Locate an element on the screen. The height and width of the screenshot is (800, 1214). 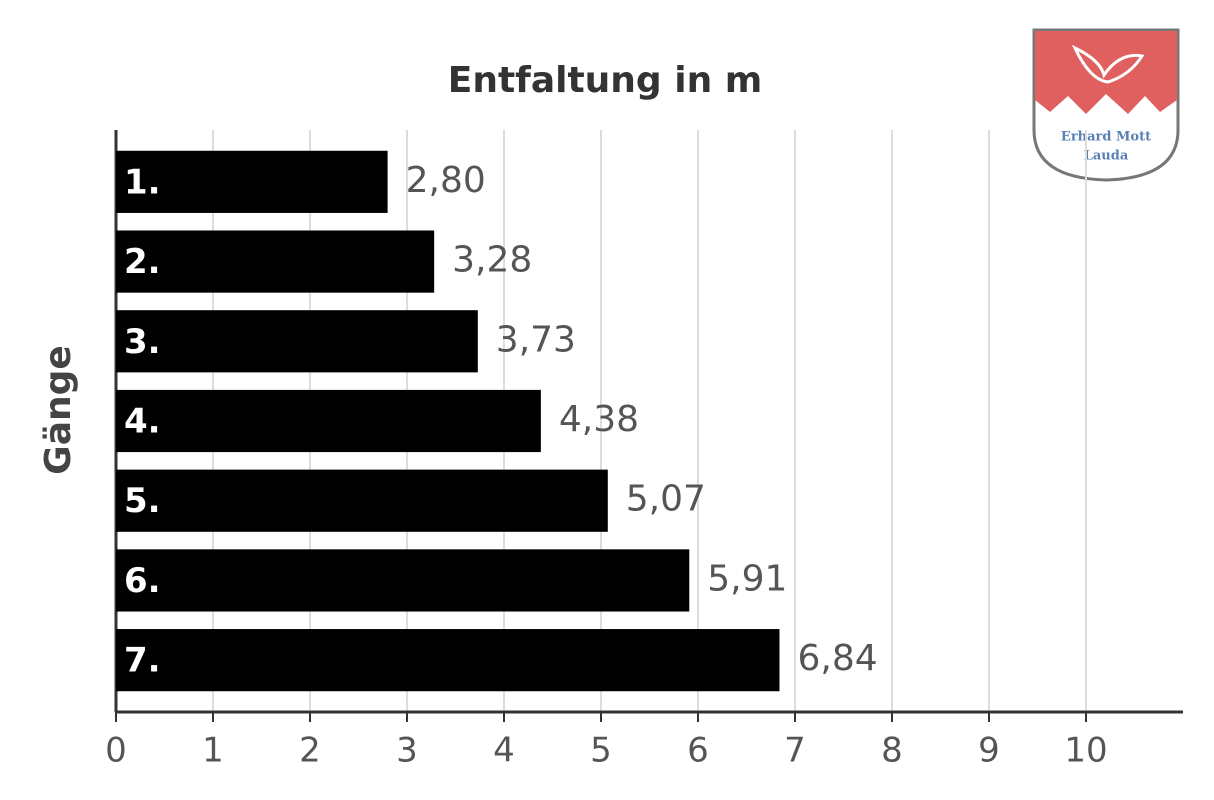
x-tick-label: 5 is located at coordinates (601, 751).